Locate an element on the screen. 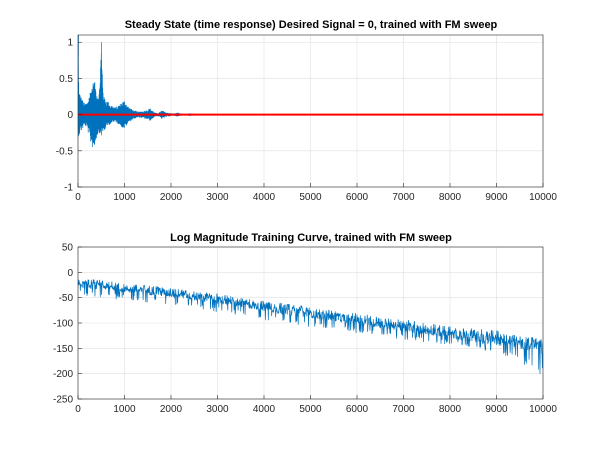 Image resolution: width=600 pixels, height=455 pixels. plot-2-xtick-label: 5000 is located at coordinates (310, 409).